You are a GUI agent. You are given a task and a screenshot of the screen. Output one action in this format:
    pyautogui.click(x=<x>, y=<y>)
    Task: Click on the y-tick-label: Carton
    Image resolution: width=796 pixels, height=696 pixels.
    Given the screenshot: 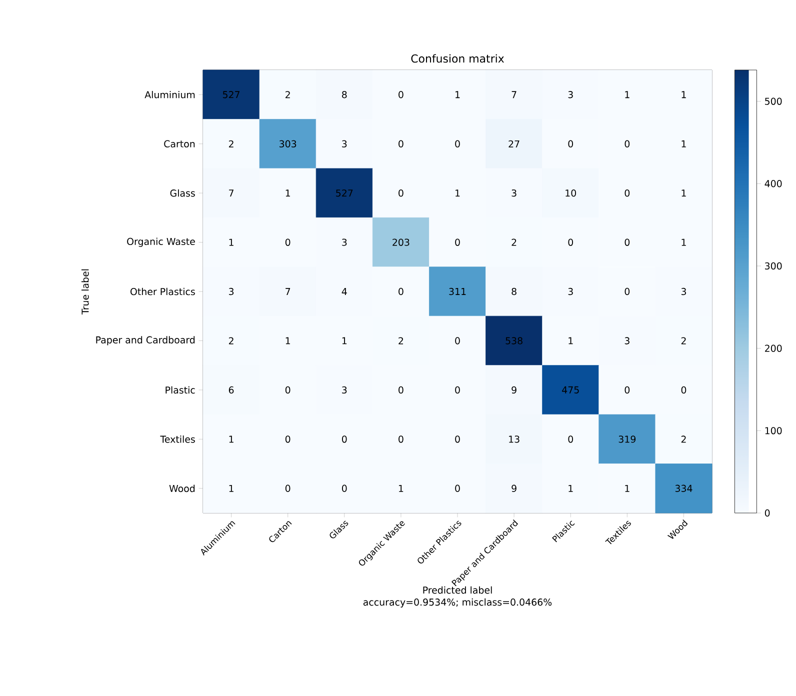 What is the action you would take?
    pyautogui.click(x=179, y=144)
    